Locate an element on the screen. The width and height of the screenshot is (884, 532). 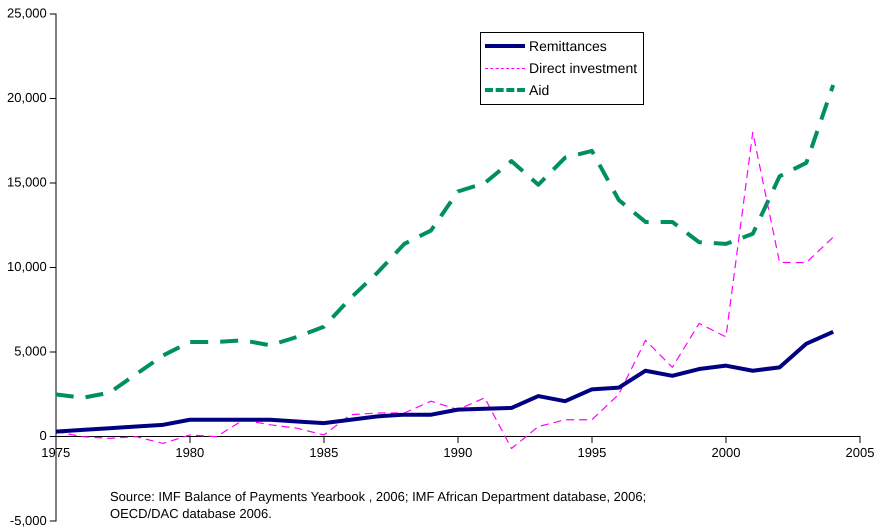
annotation: Source: IMF Balance of Payments Yearbook , 2006; IMF African Department database, 2006; OECD/DAC database 2006. is located at coordinates (379, 505).